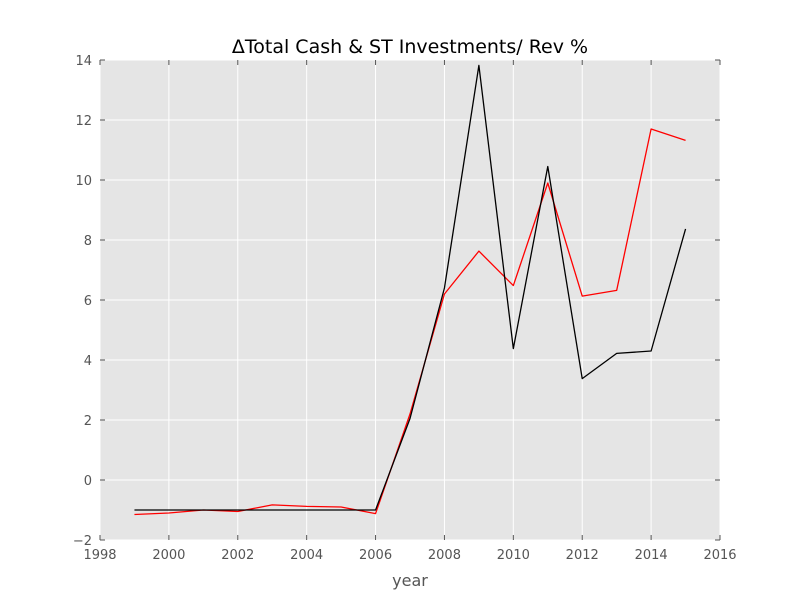 The height and width of the screenshot is (600, 800). Describe the element at coordinates (719, 555) in the screenshot. I see `x-tick-label: 2016` at that location.